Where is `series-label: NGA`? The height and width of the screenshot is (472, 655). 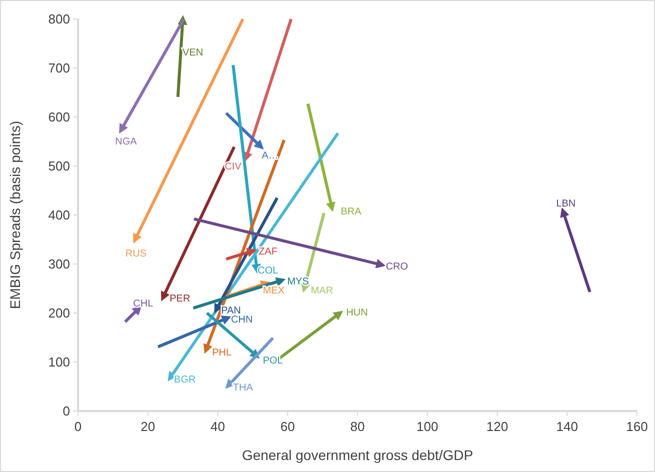 series-label: NGA is located at coordinates (126, 142).